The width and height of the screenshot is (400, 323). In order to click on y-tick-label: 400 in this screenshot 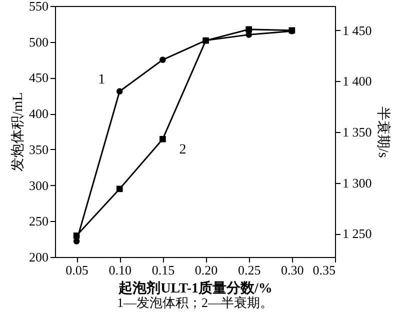, I will do `click(38, 114)`.